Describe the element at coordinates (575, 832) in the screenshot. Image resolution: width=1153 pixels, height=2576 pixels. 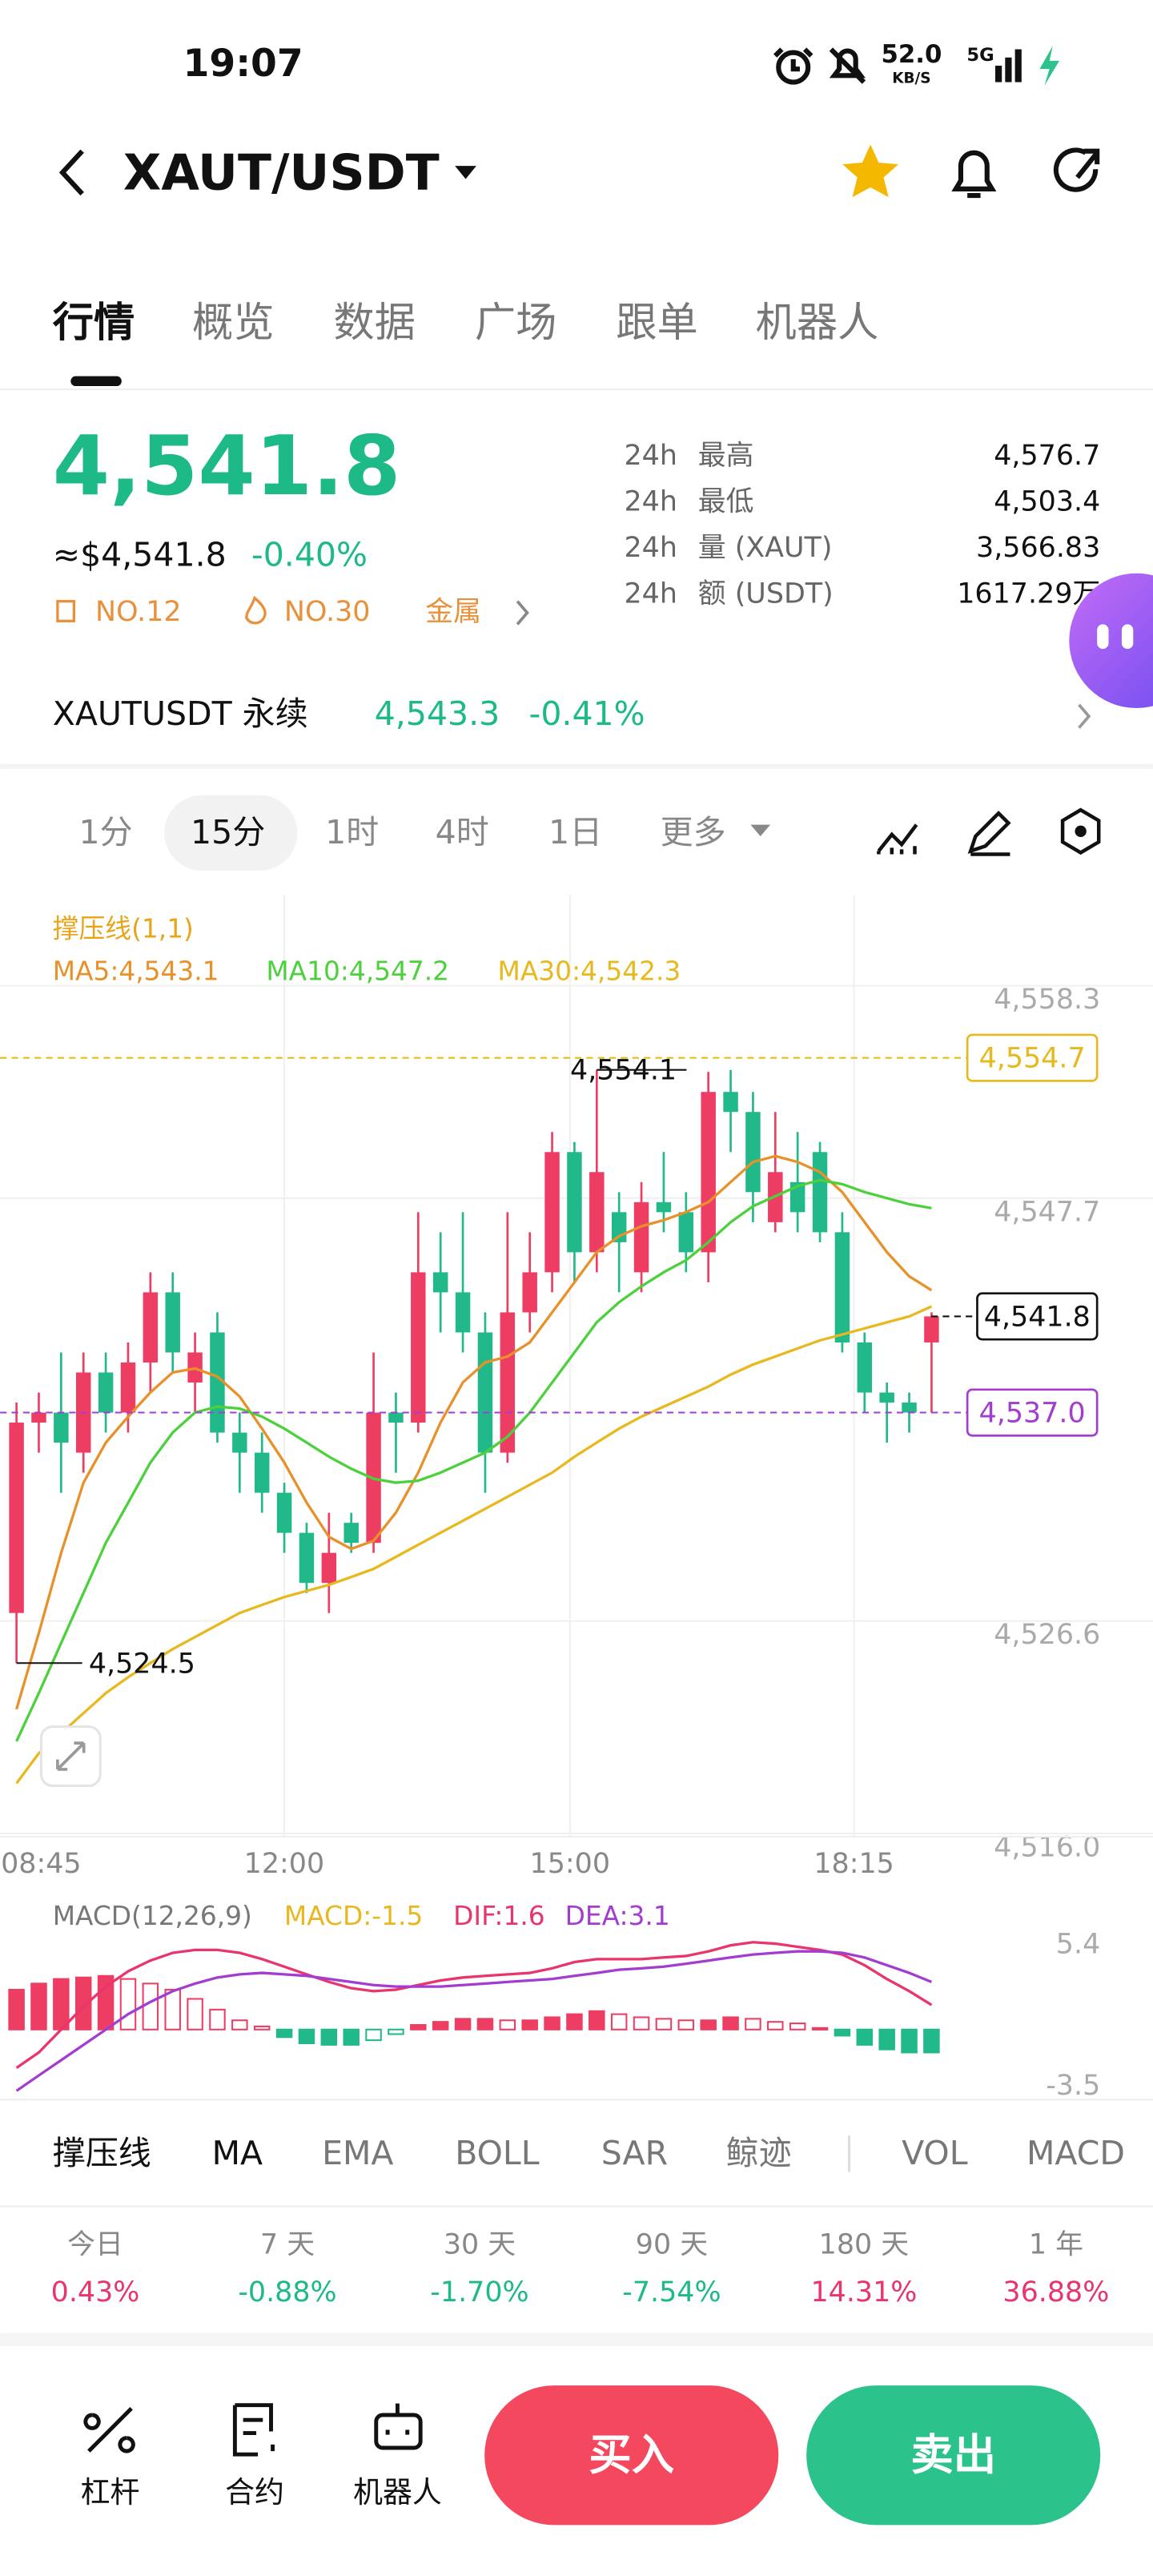
I see `interval: 1日` at that location.